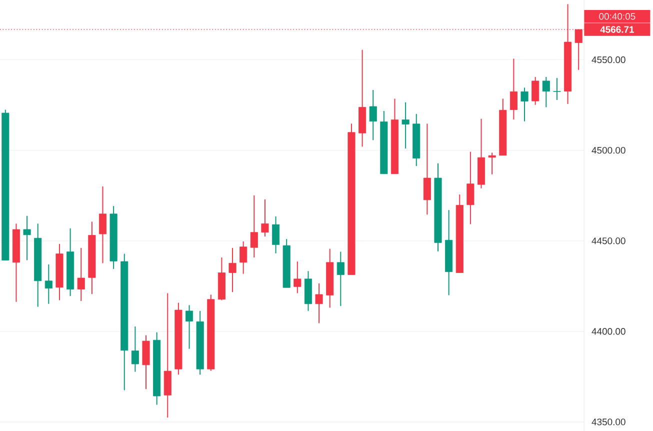  Describe the element at coordinates (617, 16) in the screenshot. I see `text: 00:40:05` at that location.